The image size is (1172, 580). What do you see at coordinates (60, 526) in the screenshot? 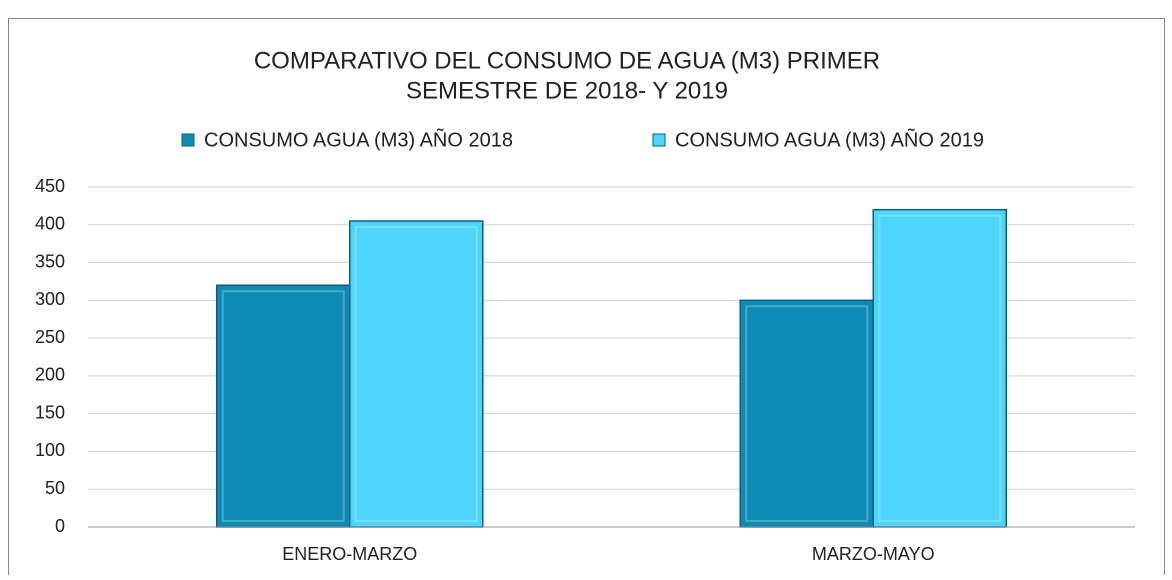
I see `y-tick-label: 0` at bounding box center [60, 526].